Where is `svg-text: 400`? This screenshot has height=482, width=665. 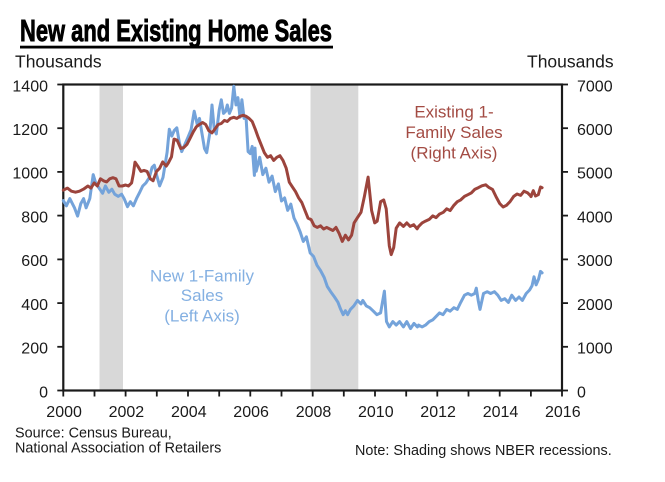 svg-text: 400 is located at coordinates (34, 305).